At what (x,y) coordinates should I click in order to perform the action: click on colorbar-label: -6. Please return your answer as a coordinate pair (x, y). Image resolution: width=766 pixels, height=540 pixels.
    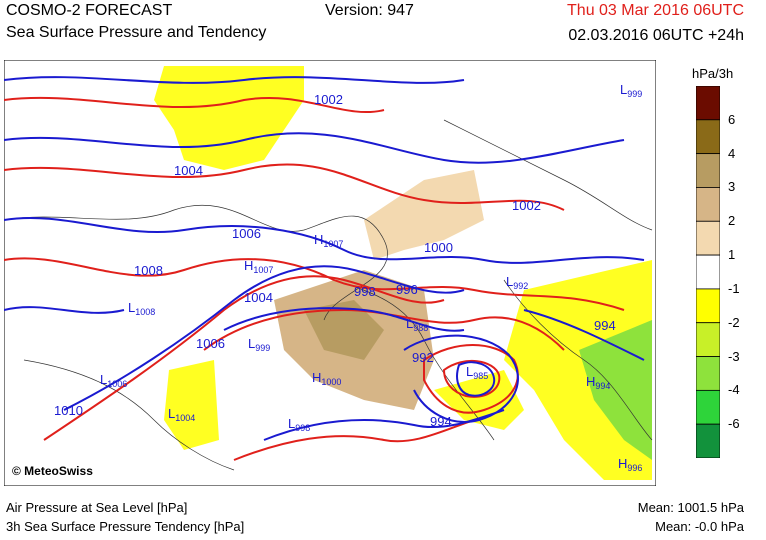
    Looking at the image, I should click on (734, 424).